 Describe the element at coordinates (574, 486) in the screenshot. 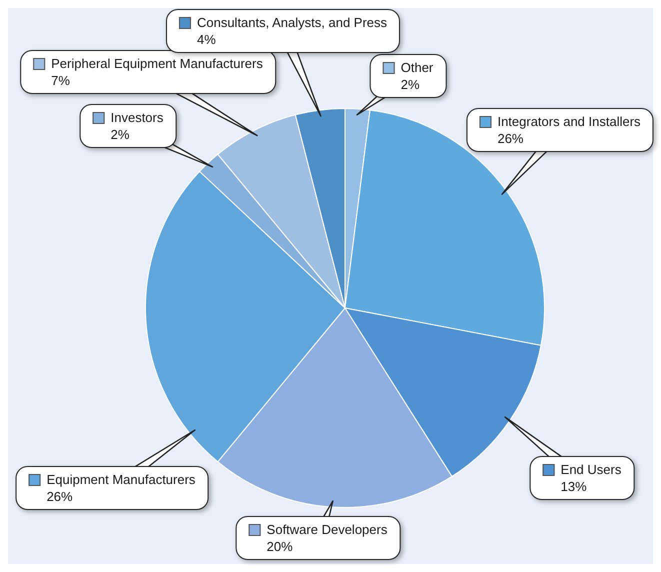

I see `data-label: 13%` at that location.